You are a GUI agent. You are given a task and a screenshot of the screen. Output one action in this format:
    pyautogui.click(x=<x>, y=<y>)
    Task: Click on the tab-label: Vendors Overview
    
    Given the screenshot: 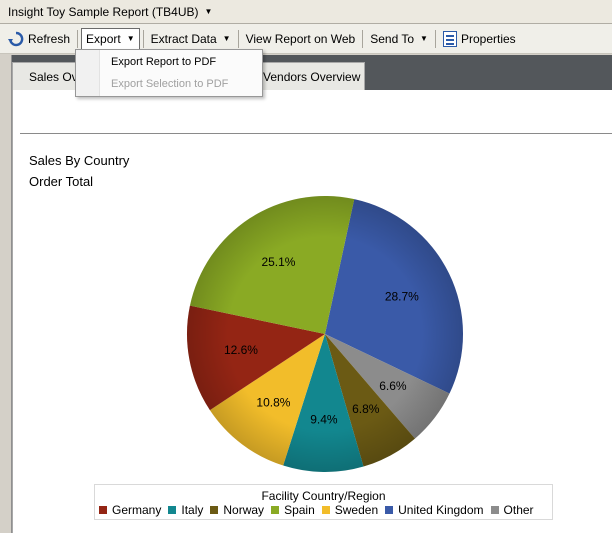 What is the action you would take?
    pyautogui.click(x=312, y=76)
    